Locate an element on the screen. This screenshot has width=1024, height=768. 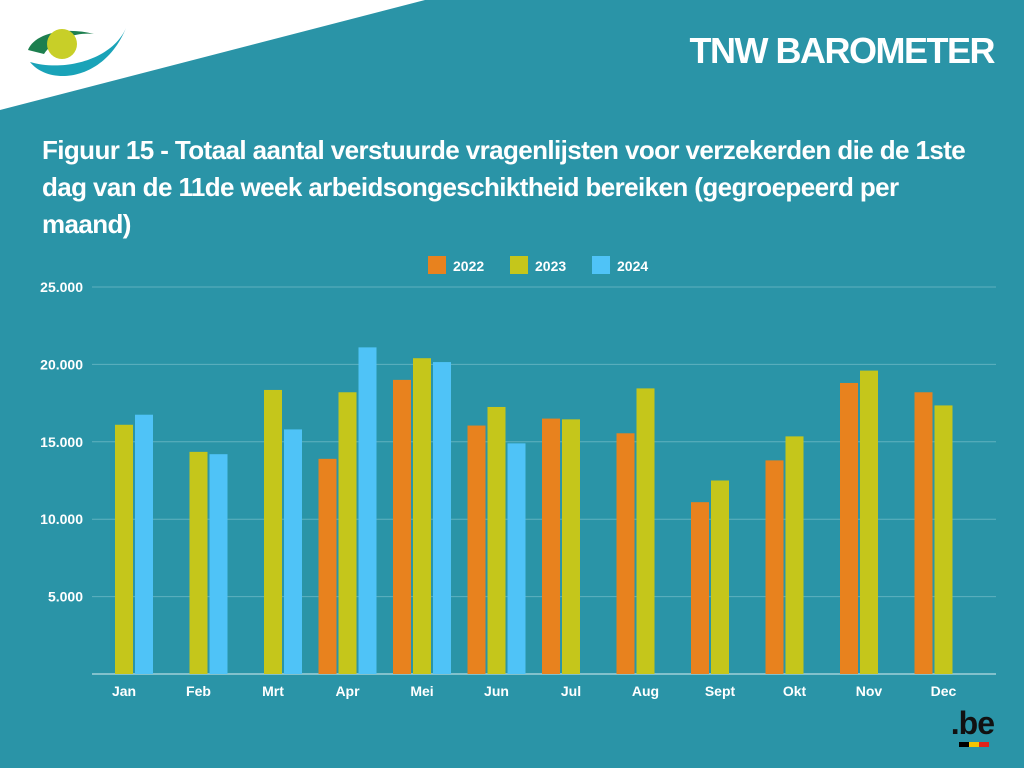
bar-2022-aug is located at coordinates (625, 553).